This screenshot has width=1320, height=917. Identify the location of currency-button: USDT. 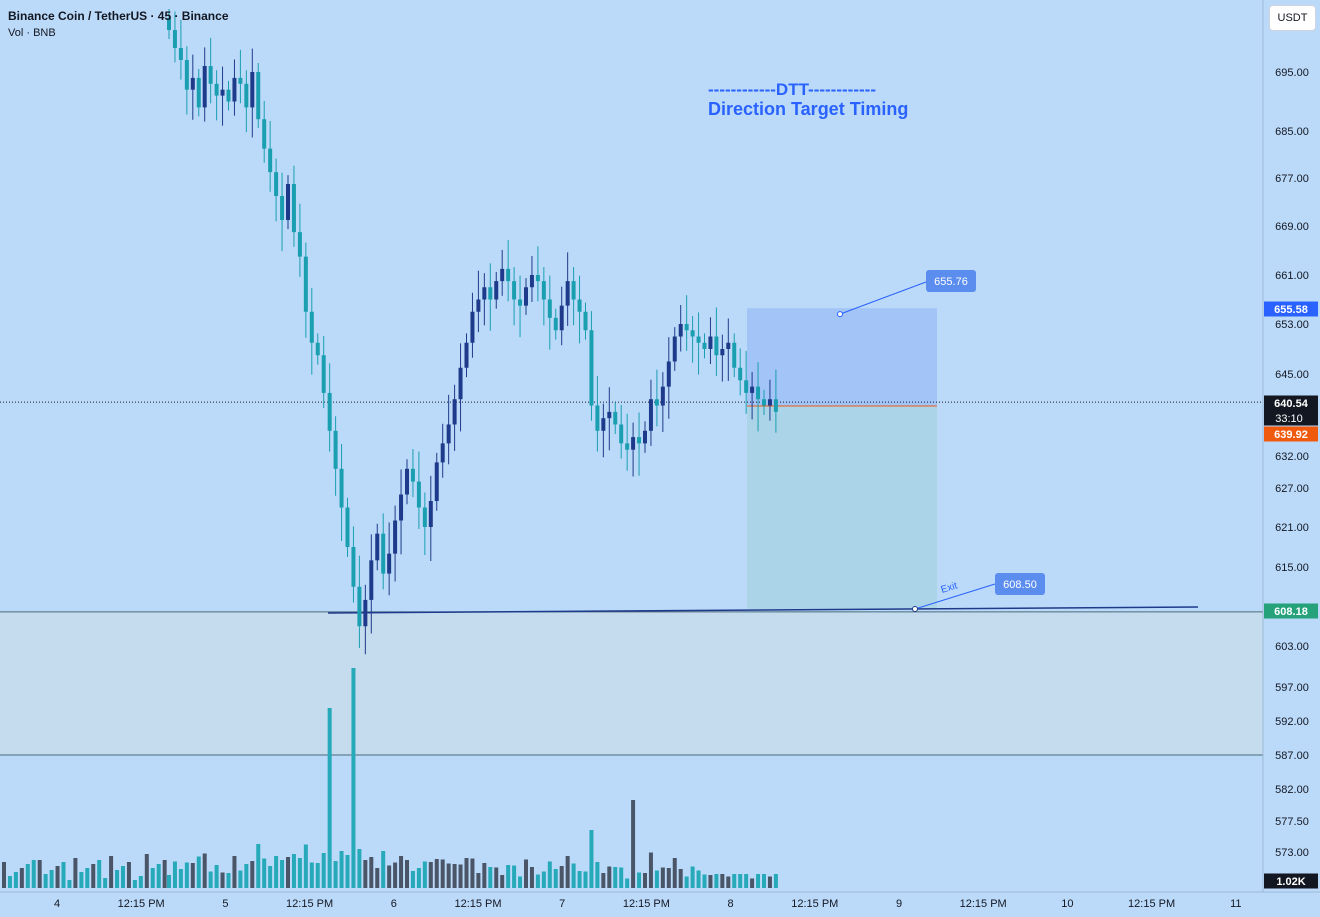
(1292, 18).